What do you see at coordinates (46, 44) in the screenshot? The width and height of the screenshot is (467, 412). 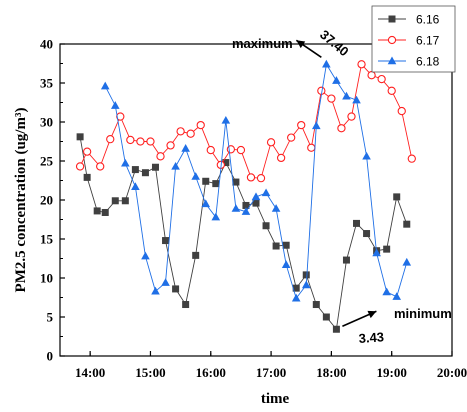 I see `y-tick-label: 40` at bounding box center [46, 44].